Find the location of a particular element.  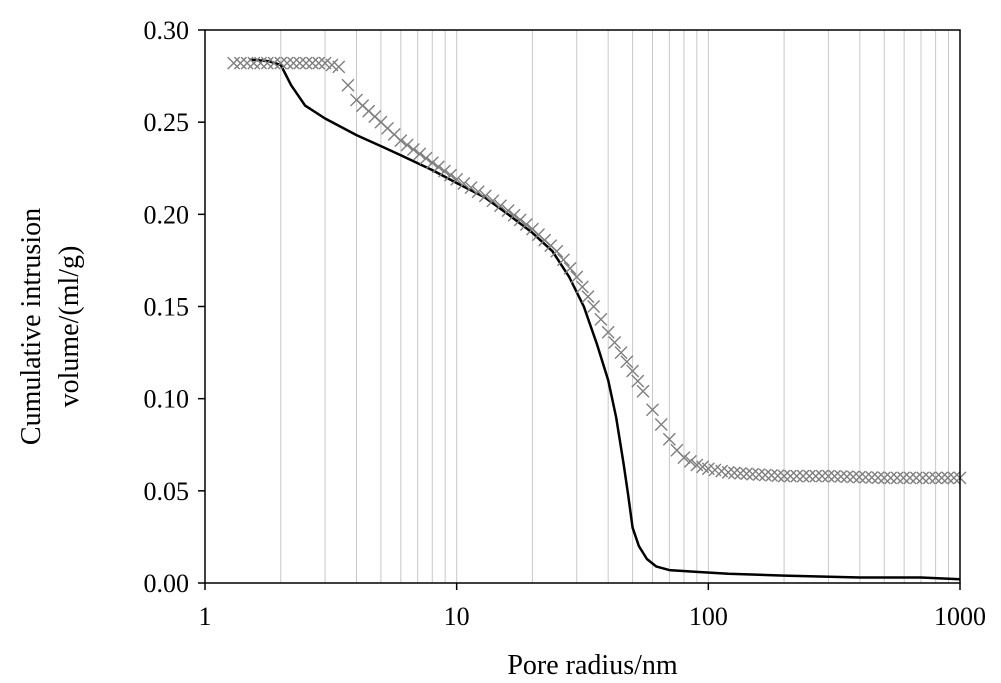

x-tick-label: 100 is located at coordinates (708, 616).